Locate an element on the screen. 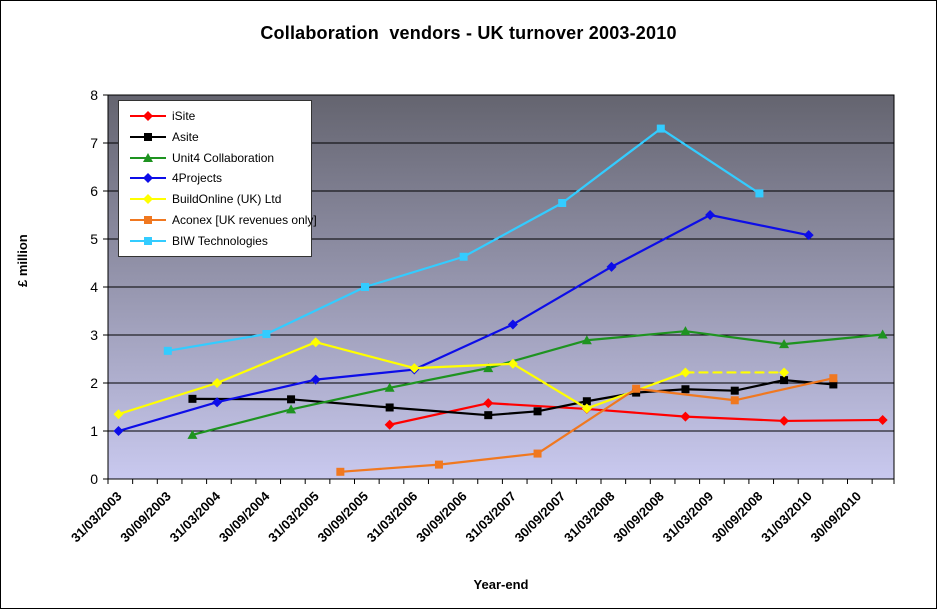 Image resolution: width=937 pixels, height=609 pixels. x-tick-label: 31/03/2010 is located at coordinates (786, 517).